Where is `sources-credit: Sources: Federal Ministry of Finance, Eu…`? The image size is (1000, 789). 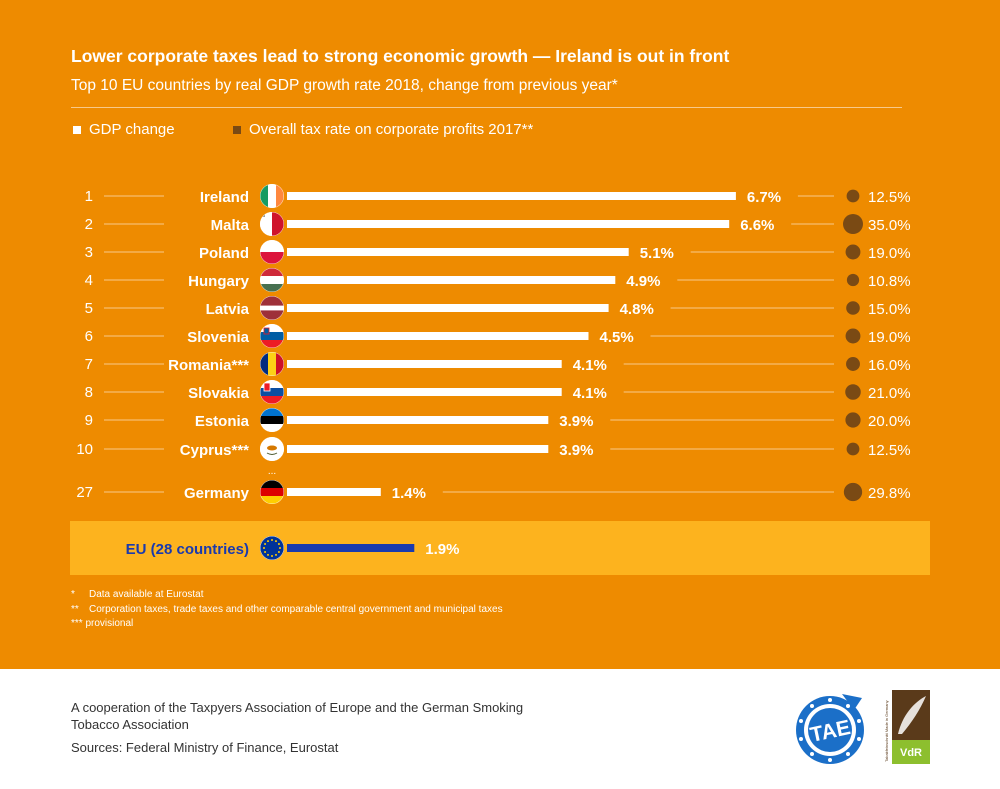
sources-credit: Sources: Federal Ministry of Finance, Eu… is located at coordinates (205, 747).